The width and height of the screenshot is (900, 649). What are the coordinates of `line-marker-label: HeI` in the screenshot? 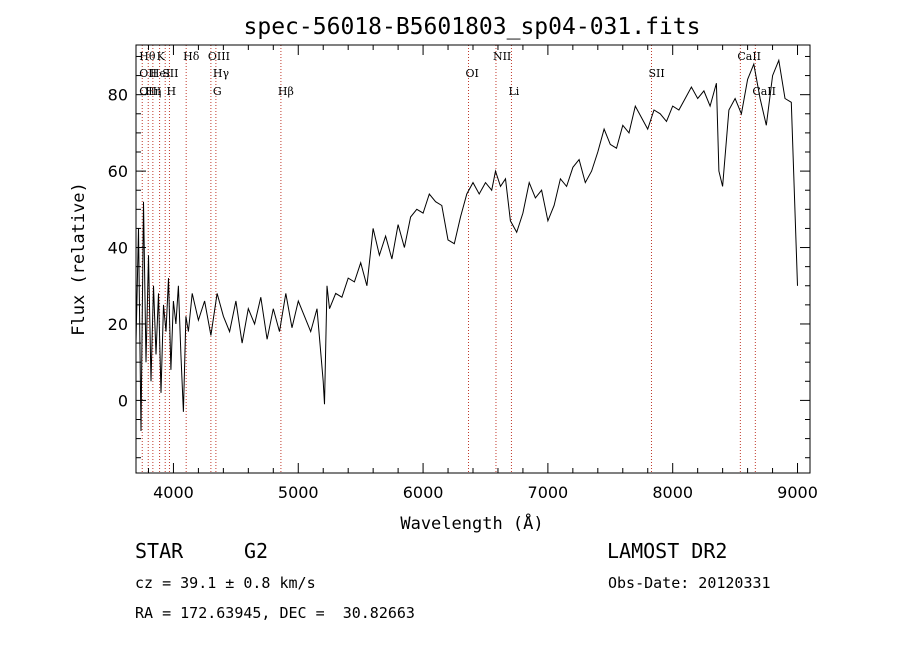 It's located at (160, 73).